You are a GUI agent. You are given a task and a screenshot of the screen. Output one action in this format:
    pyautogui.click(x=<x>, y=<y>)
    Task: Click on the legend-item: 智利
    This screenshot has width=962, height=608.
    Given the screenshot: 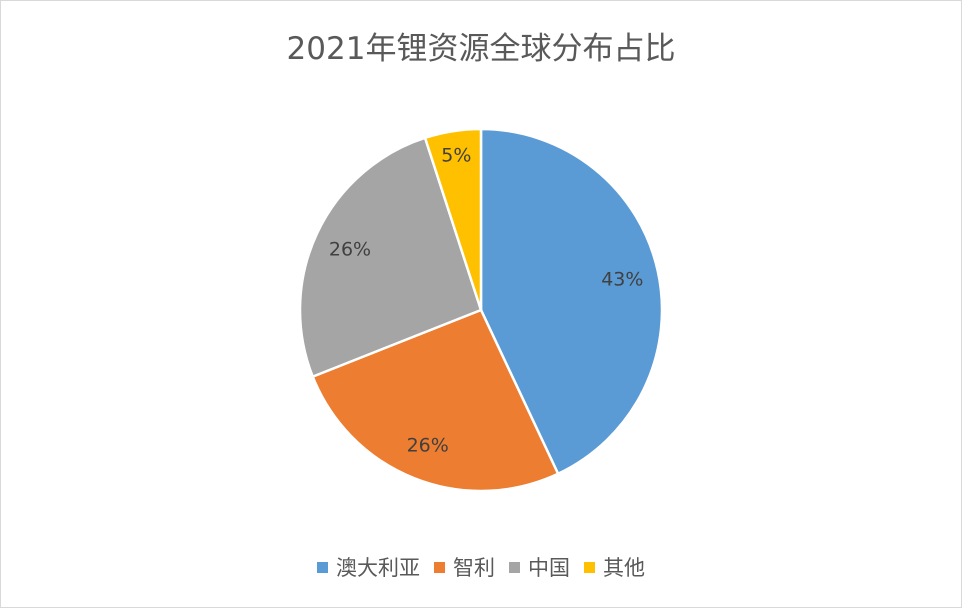 What is the action you would take?
    pyautogui.click(x=464, y=567)
    